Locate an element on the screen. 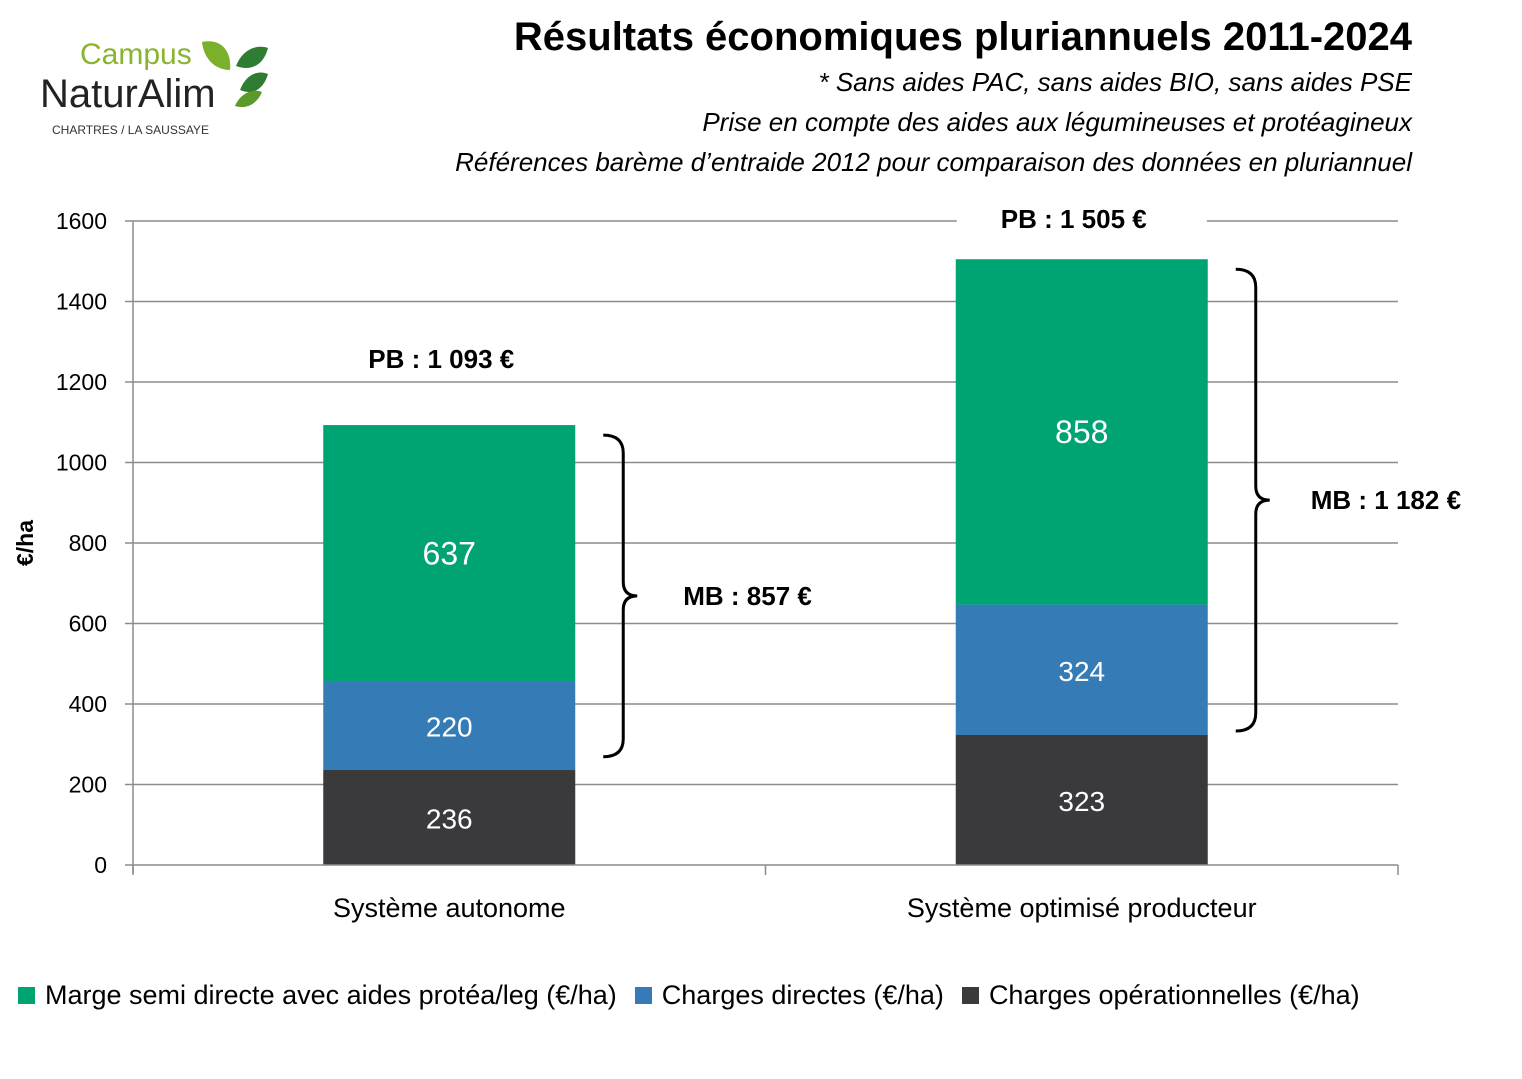 The width and height of the screenshot is (1522, 1079). y-tick-label: 200 is located at coordinates (88, 785).